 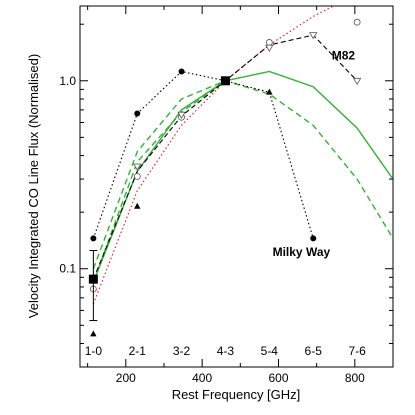 What do you see at coordinates (278, 378) in the screenshot?
I see `x-tick-label: 600` at bounding box center [278, 378].